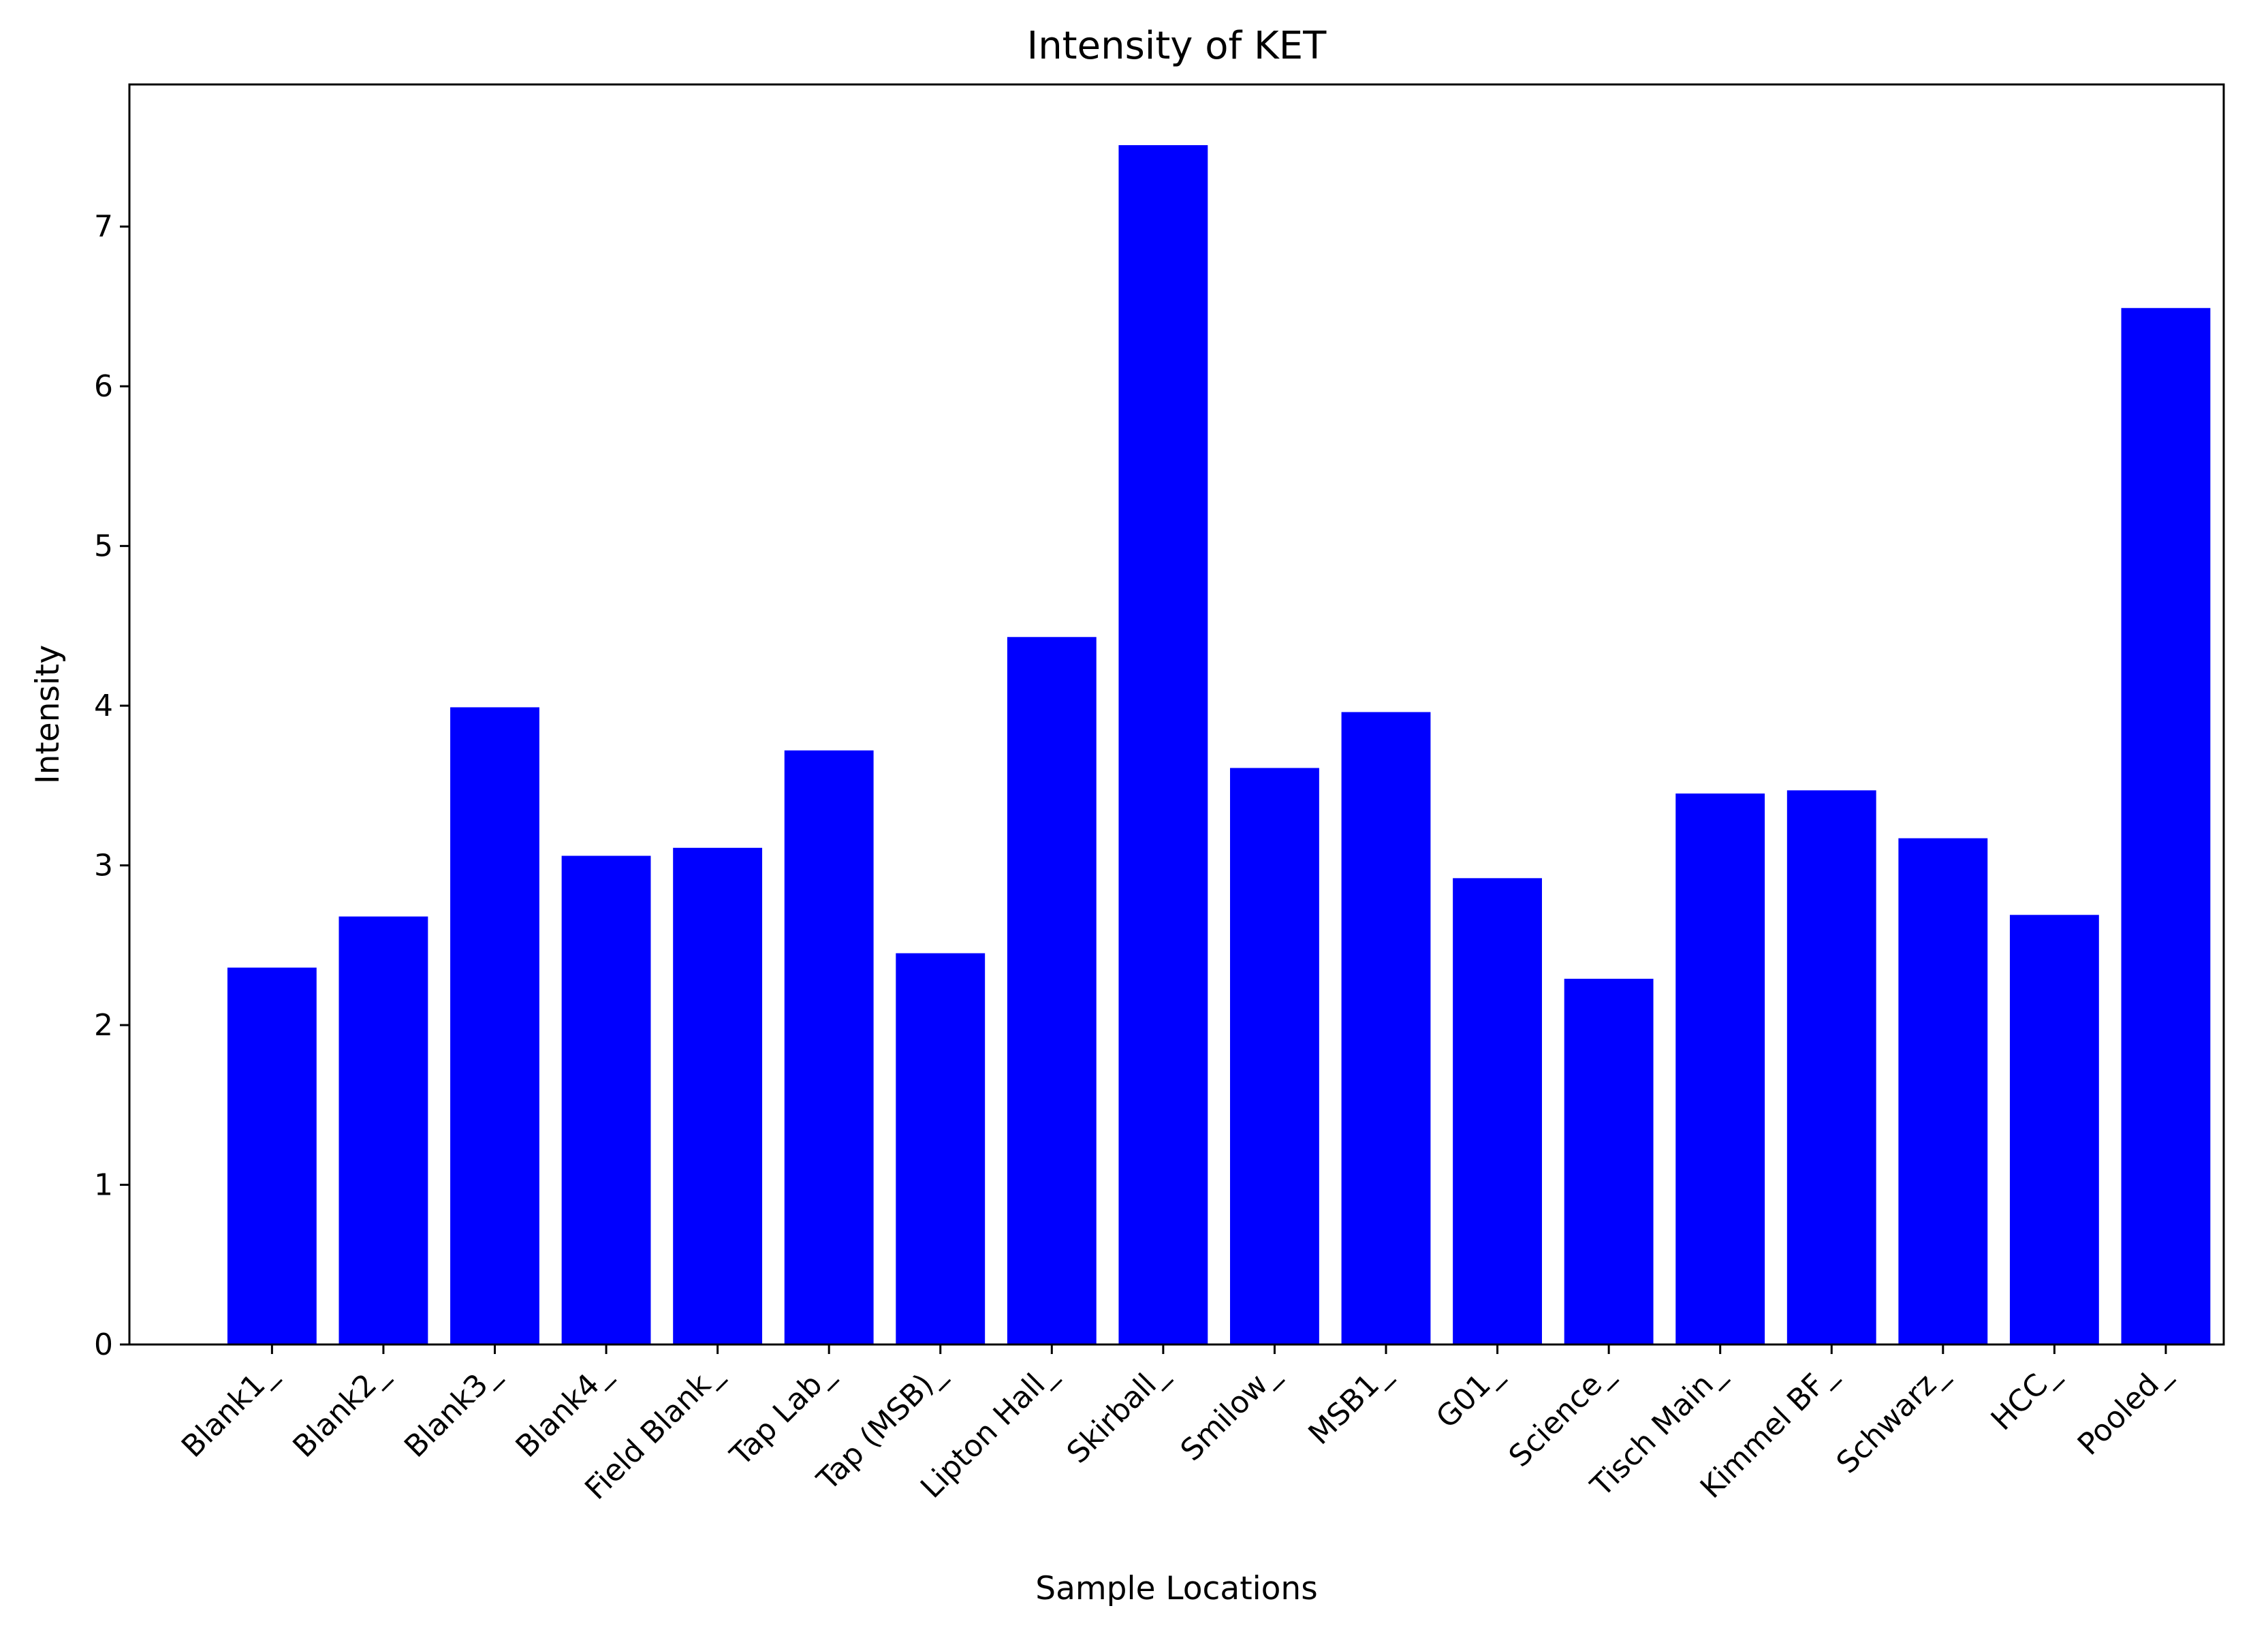 The width and height of the screenshot is (2268, 1636). Describe the element at coordinates (103, 386) in the screenshot. I see `y-tick-label-6: 6` at that location.